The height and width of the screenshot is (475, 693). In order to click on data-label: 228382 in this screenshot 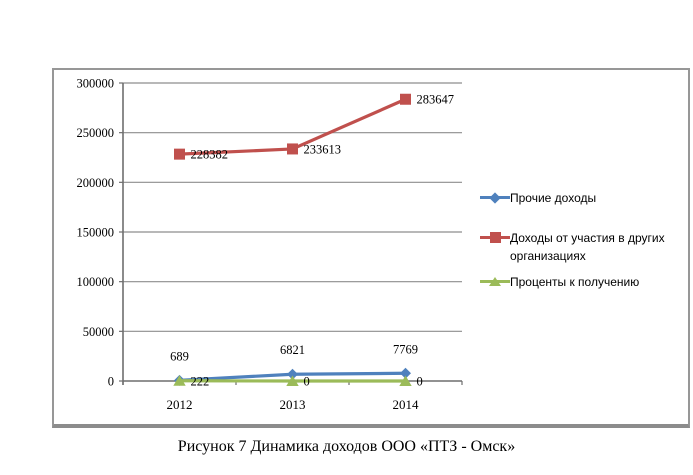, I will do `click(210, 155)`.